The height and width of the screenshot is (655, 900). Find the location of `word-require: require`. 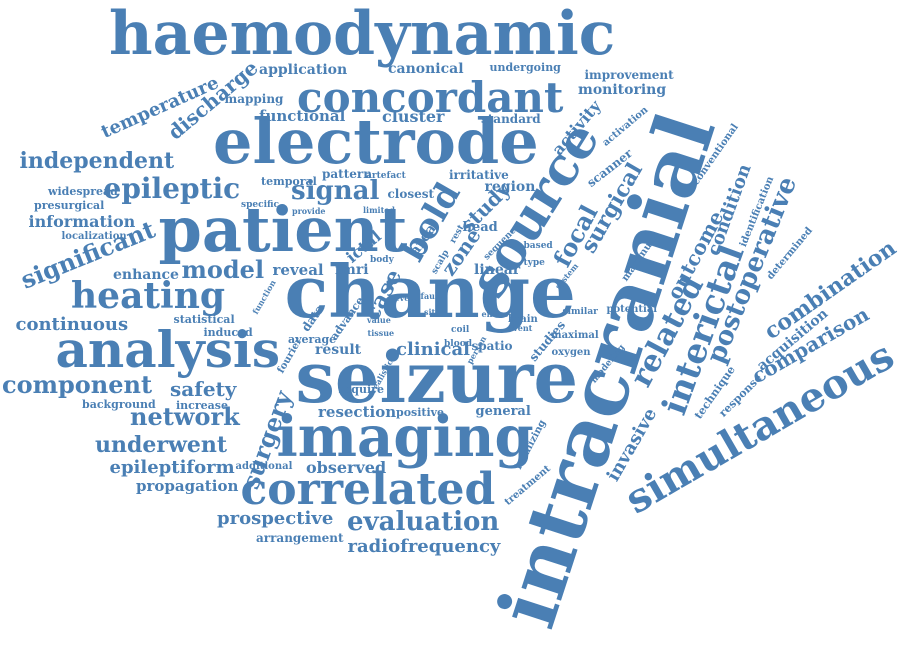

word-require: require is located at coordinates (361, 389).